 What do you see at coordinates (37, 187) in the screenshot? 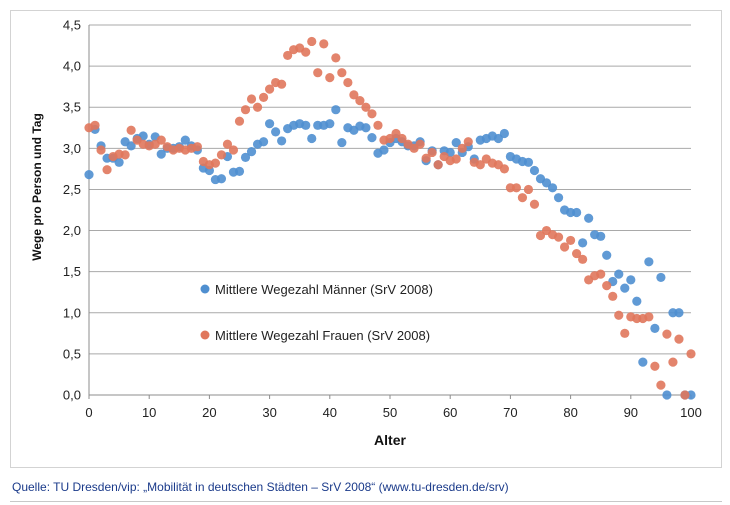
I see `y-axis-title: Wege pro Person und Tag` at bounding box center [37, 187].